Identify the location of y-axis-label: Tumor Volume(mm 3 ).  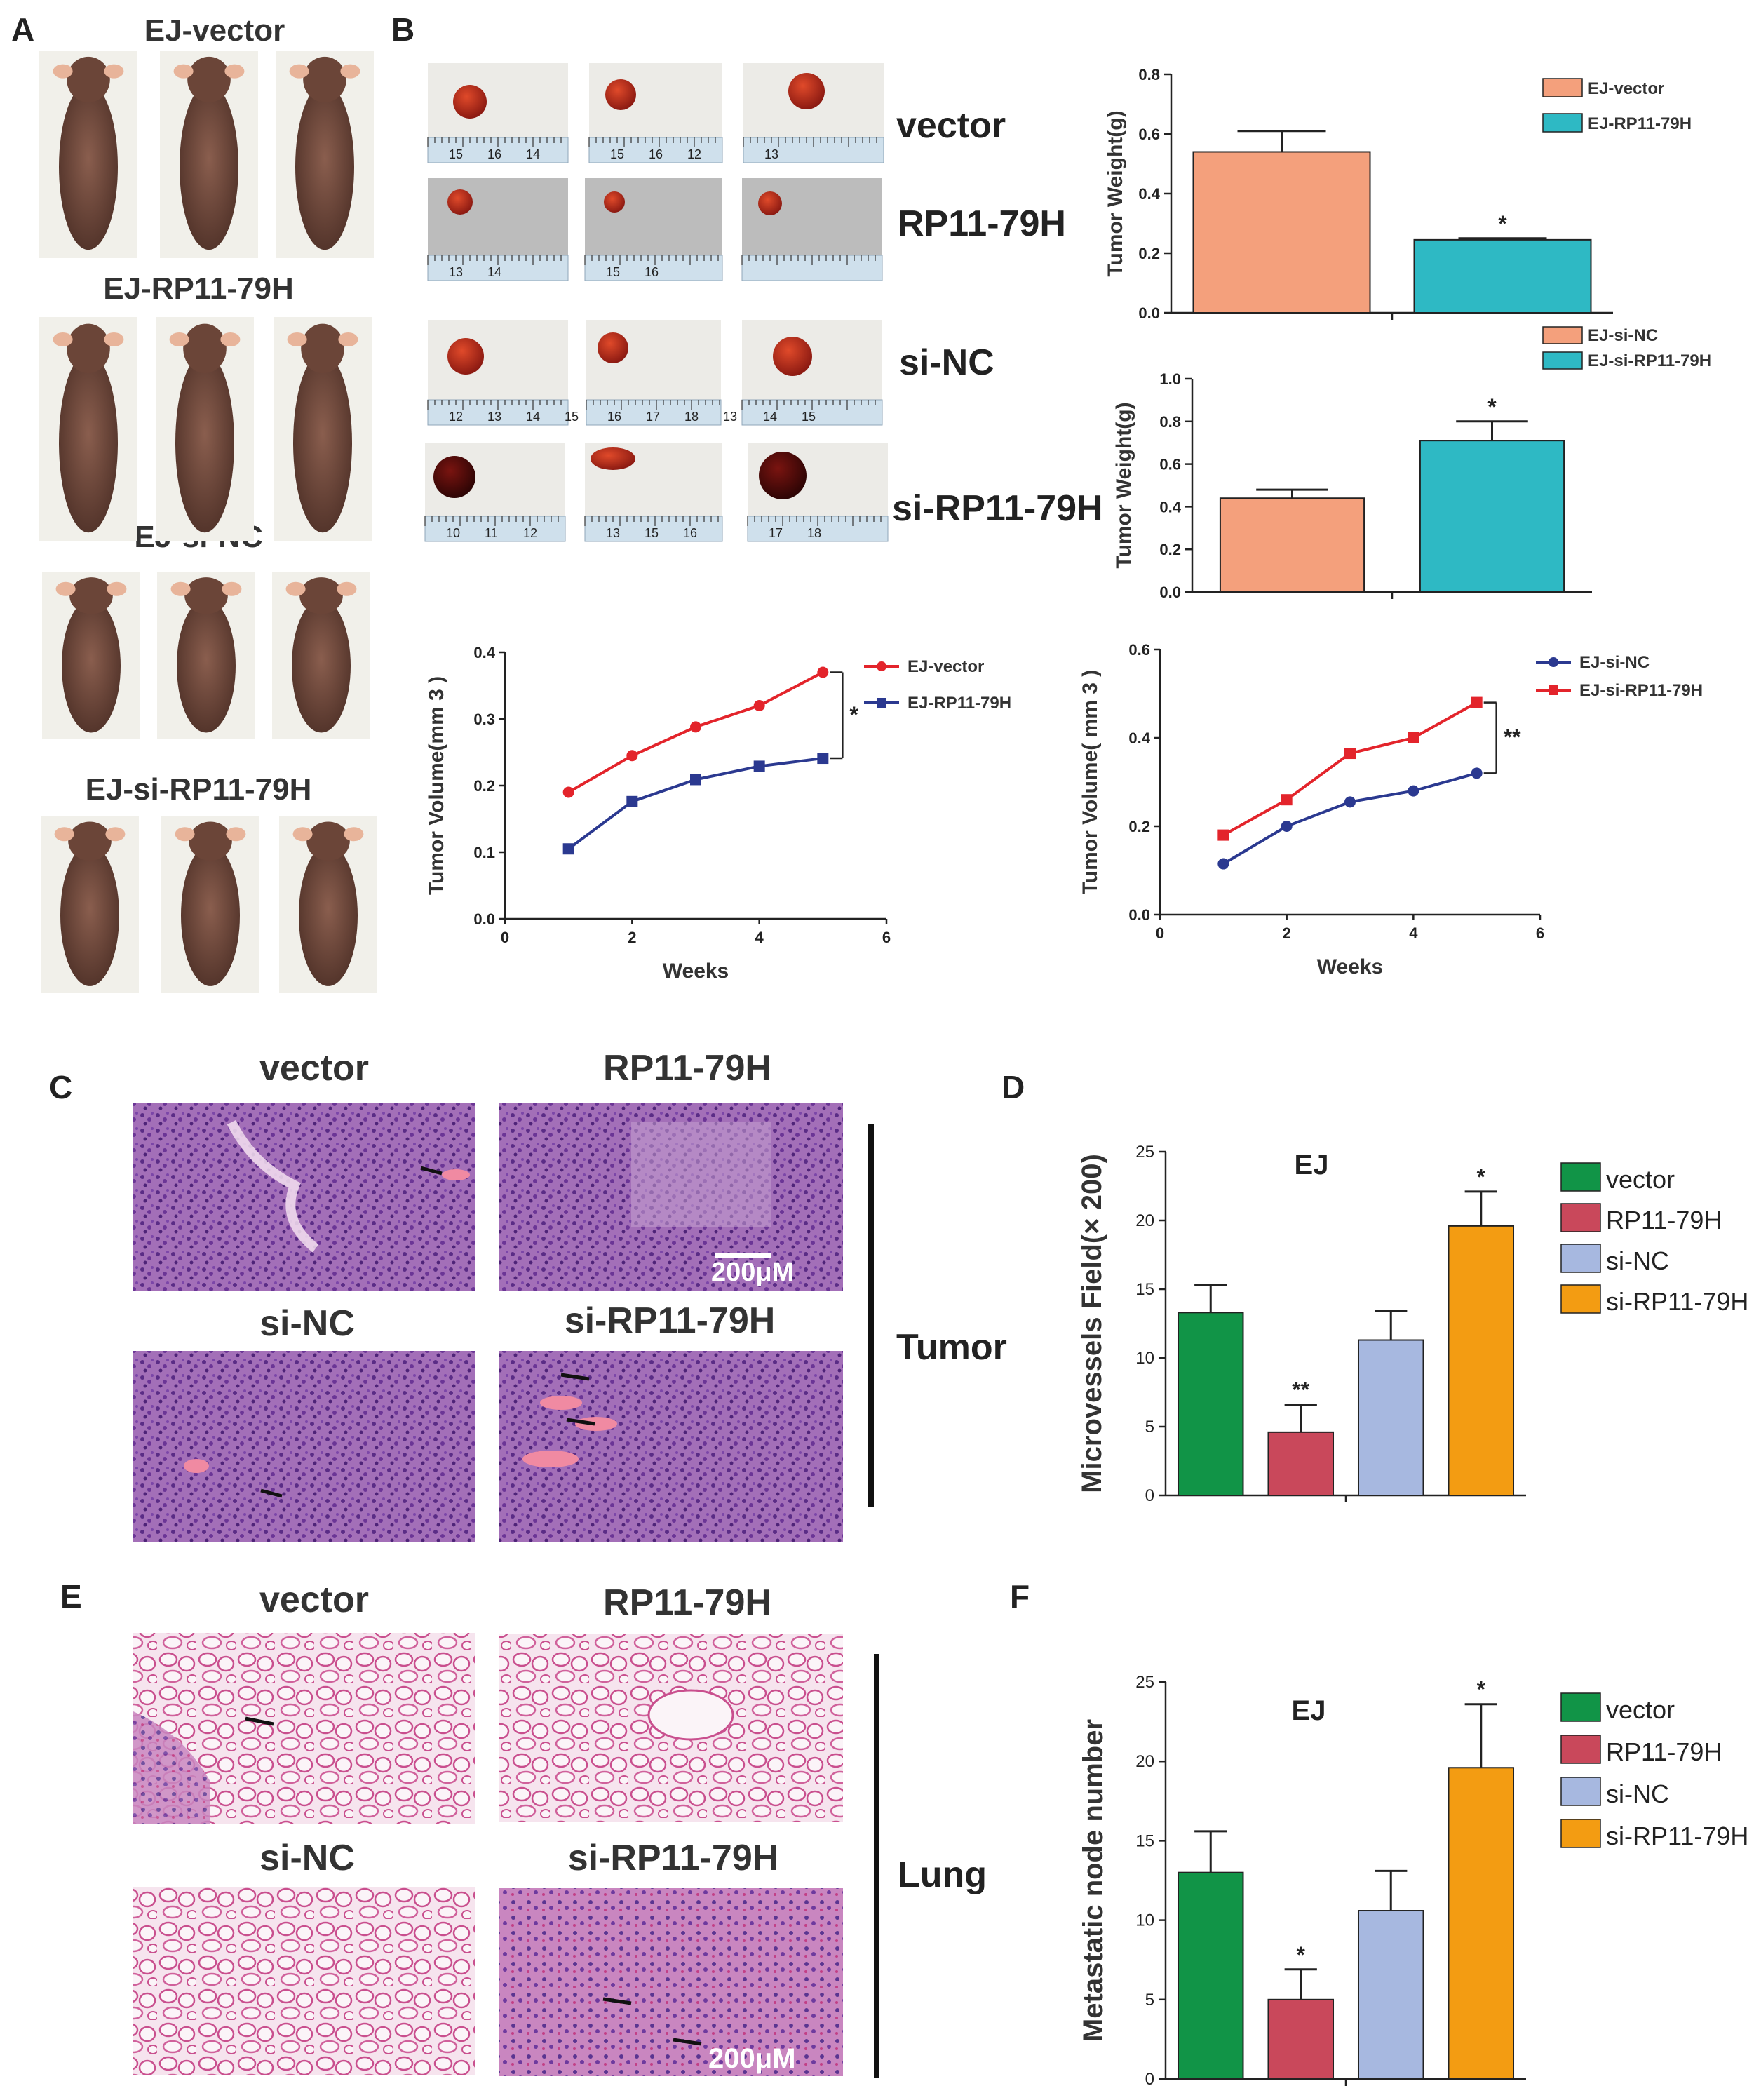
(436, 785).